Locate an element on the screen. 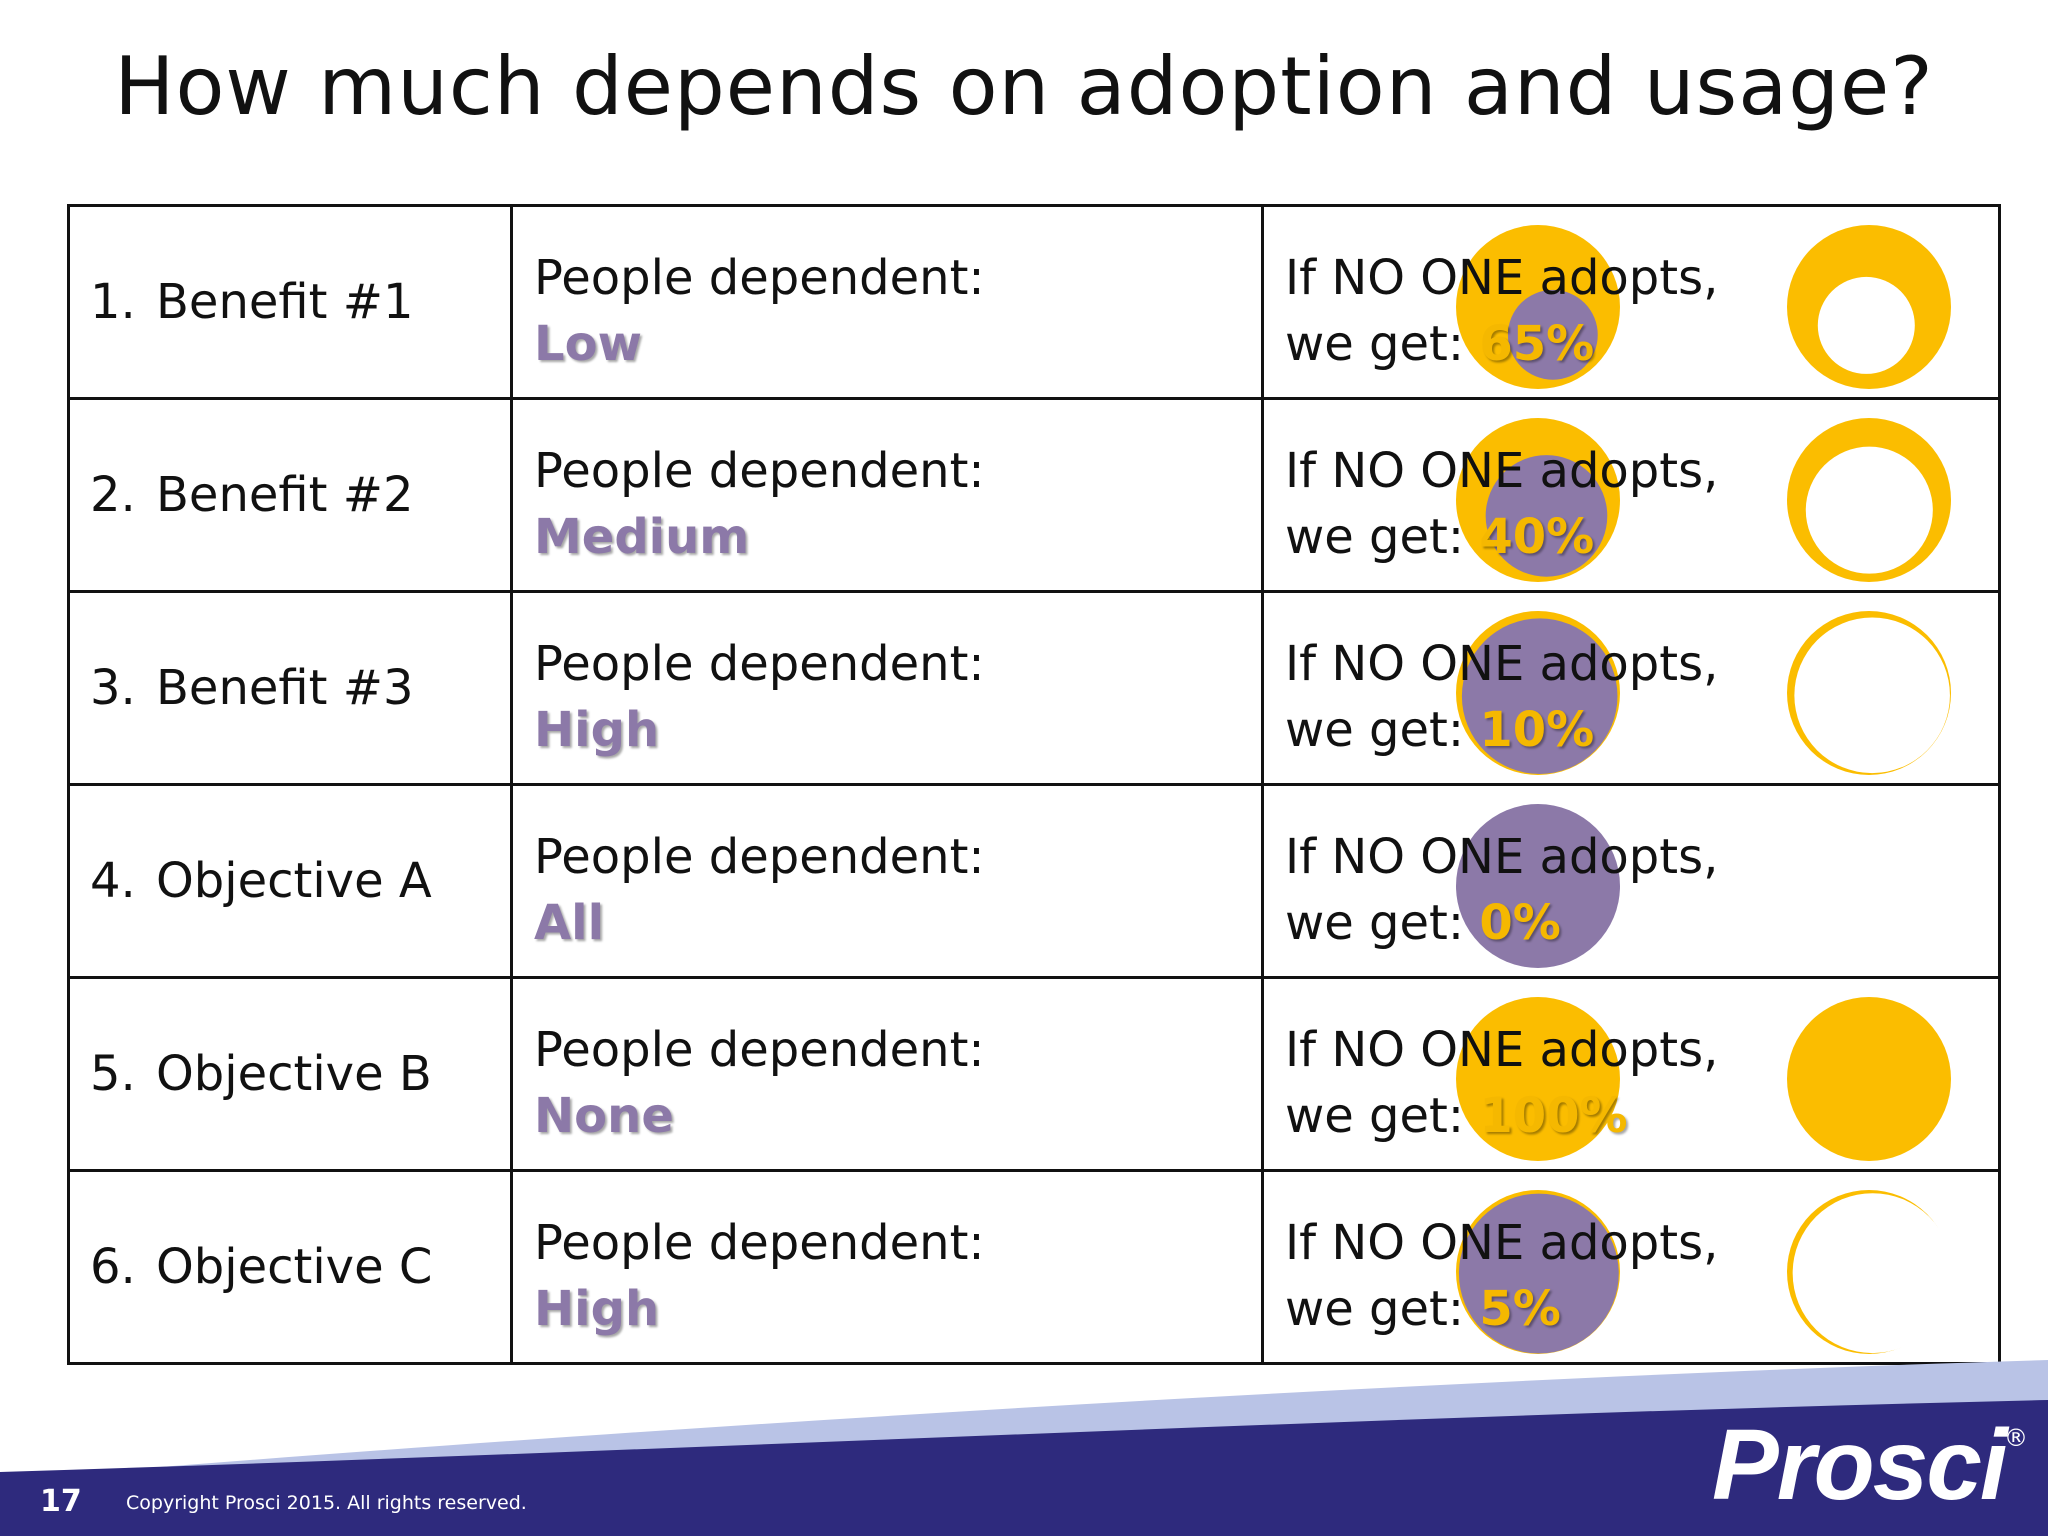 The height and width of the screenshot is (1536, 2048). item-cell: 5. Objective B is located at coordinates (290, 1074).